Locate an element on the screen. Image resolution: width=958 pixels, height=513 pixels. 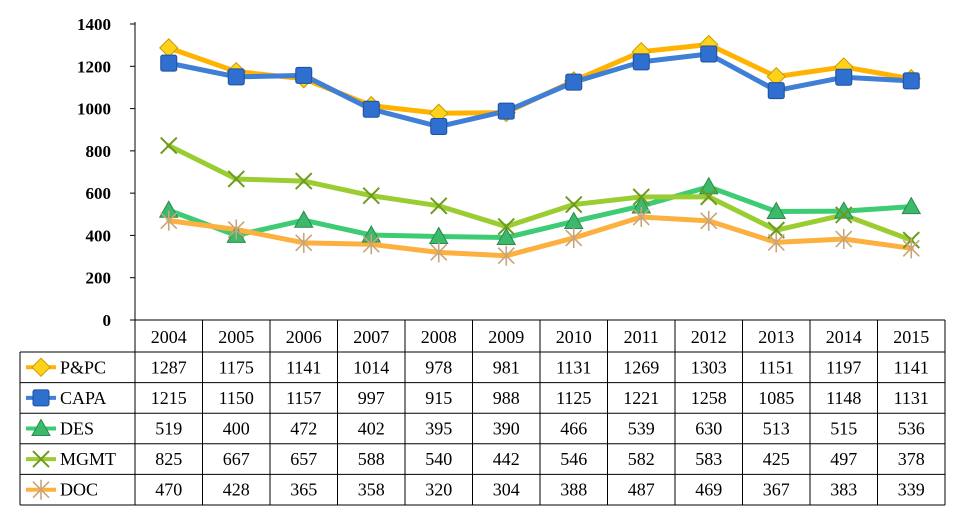
data-label: 515 is located at coordinates (843, 429).